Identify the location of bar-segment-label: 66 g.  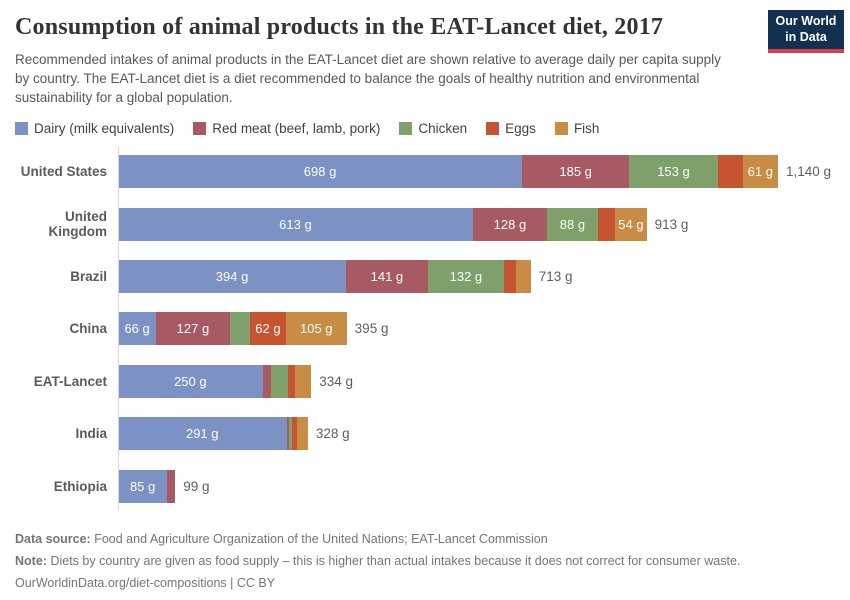
(137, 329).